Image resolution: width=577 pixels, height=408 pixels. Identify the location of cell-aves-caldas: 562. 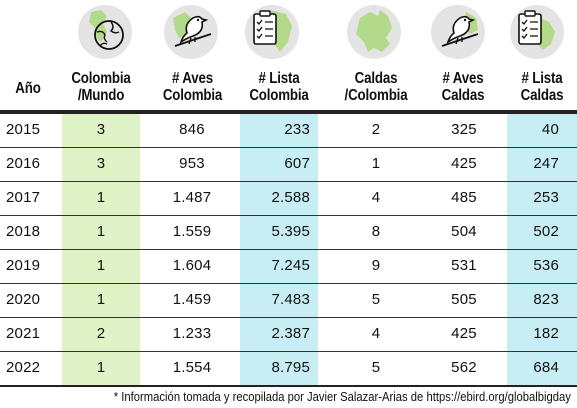
(464, 367).